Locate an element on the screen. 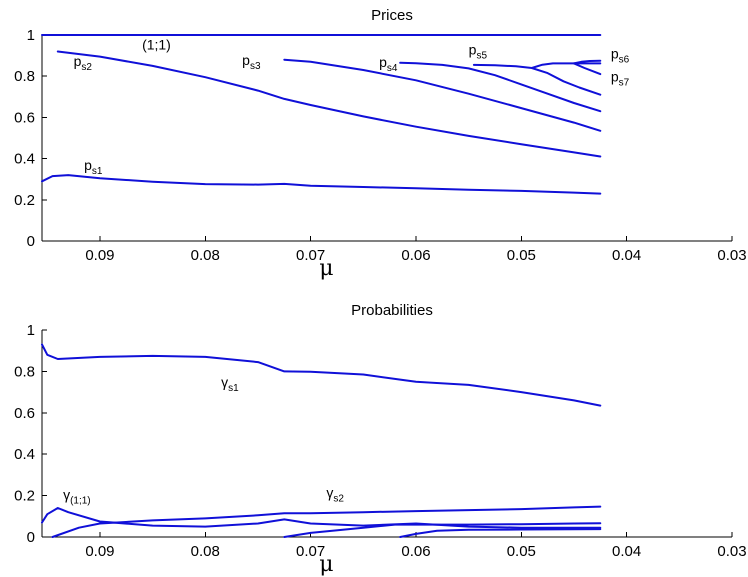 This screenshot has height=577, width=748. prices-chart-xlabel: μ is located at coordinates (326, 268).